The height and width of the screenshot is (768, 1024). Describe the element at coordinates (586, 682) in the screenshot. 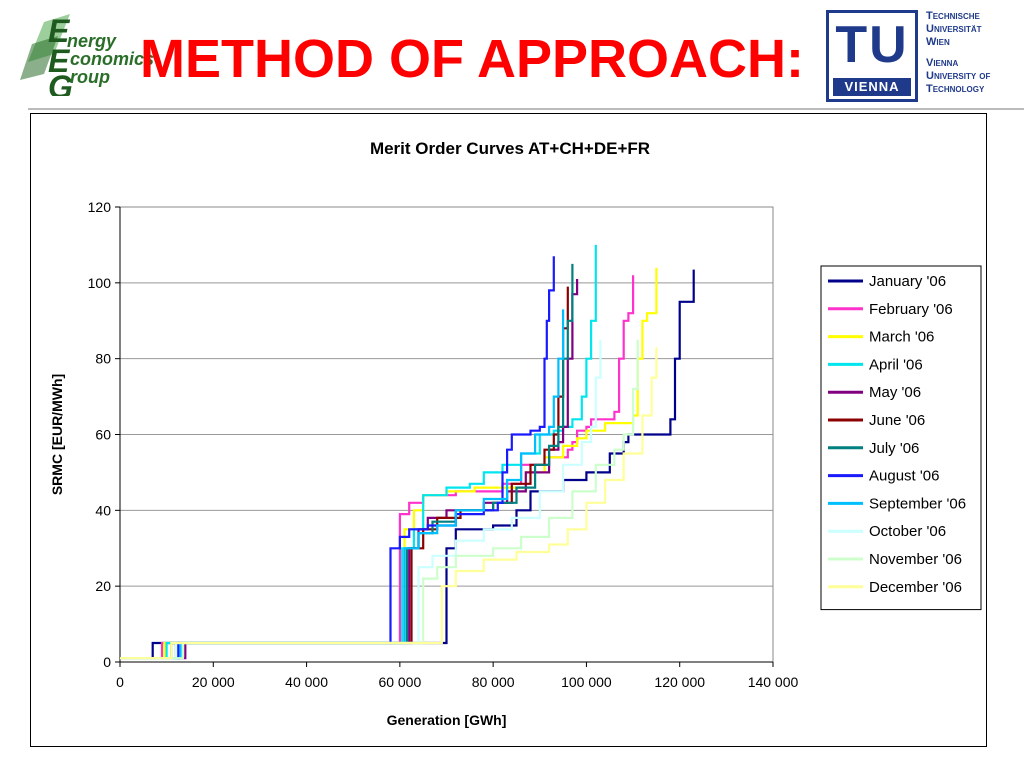

I see `x-tick-label: 100 000` at that location.